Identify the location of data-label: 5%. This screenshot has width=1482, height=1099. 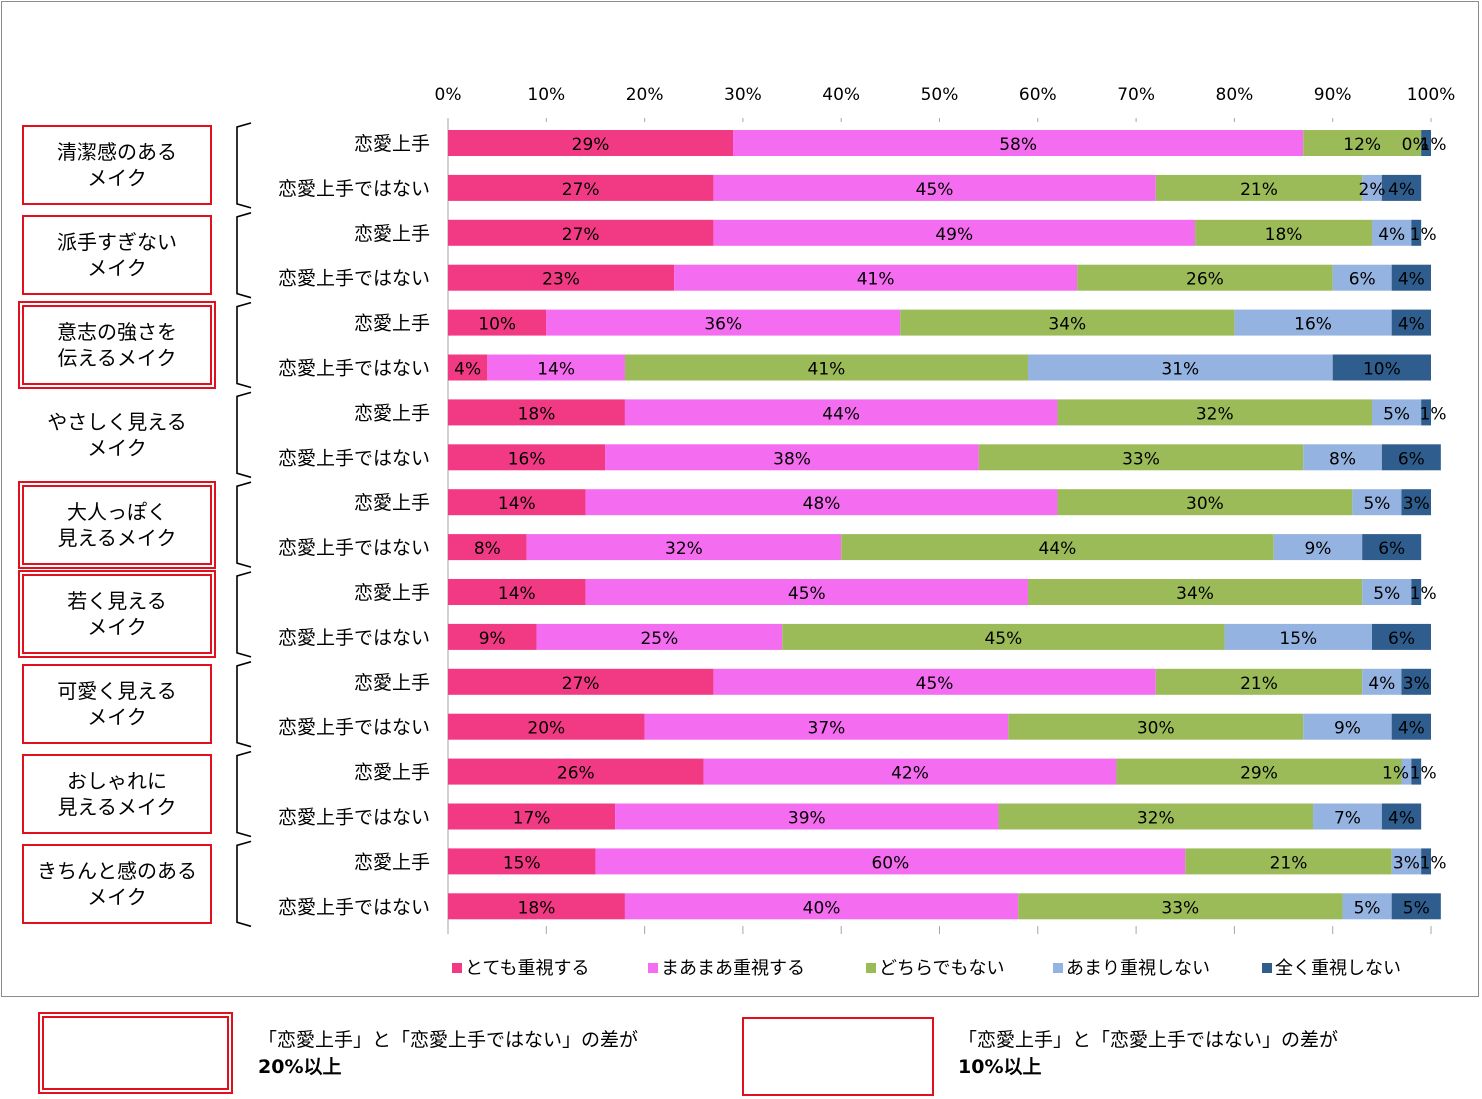
(1386, 594).